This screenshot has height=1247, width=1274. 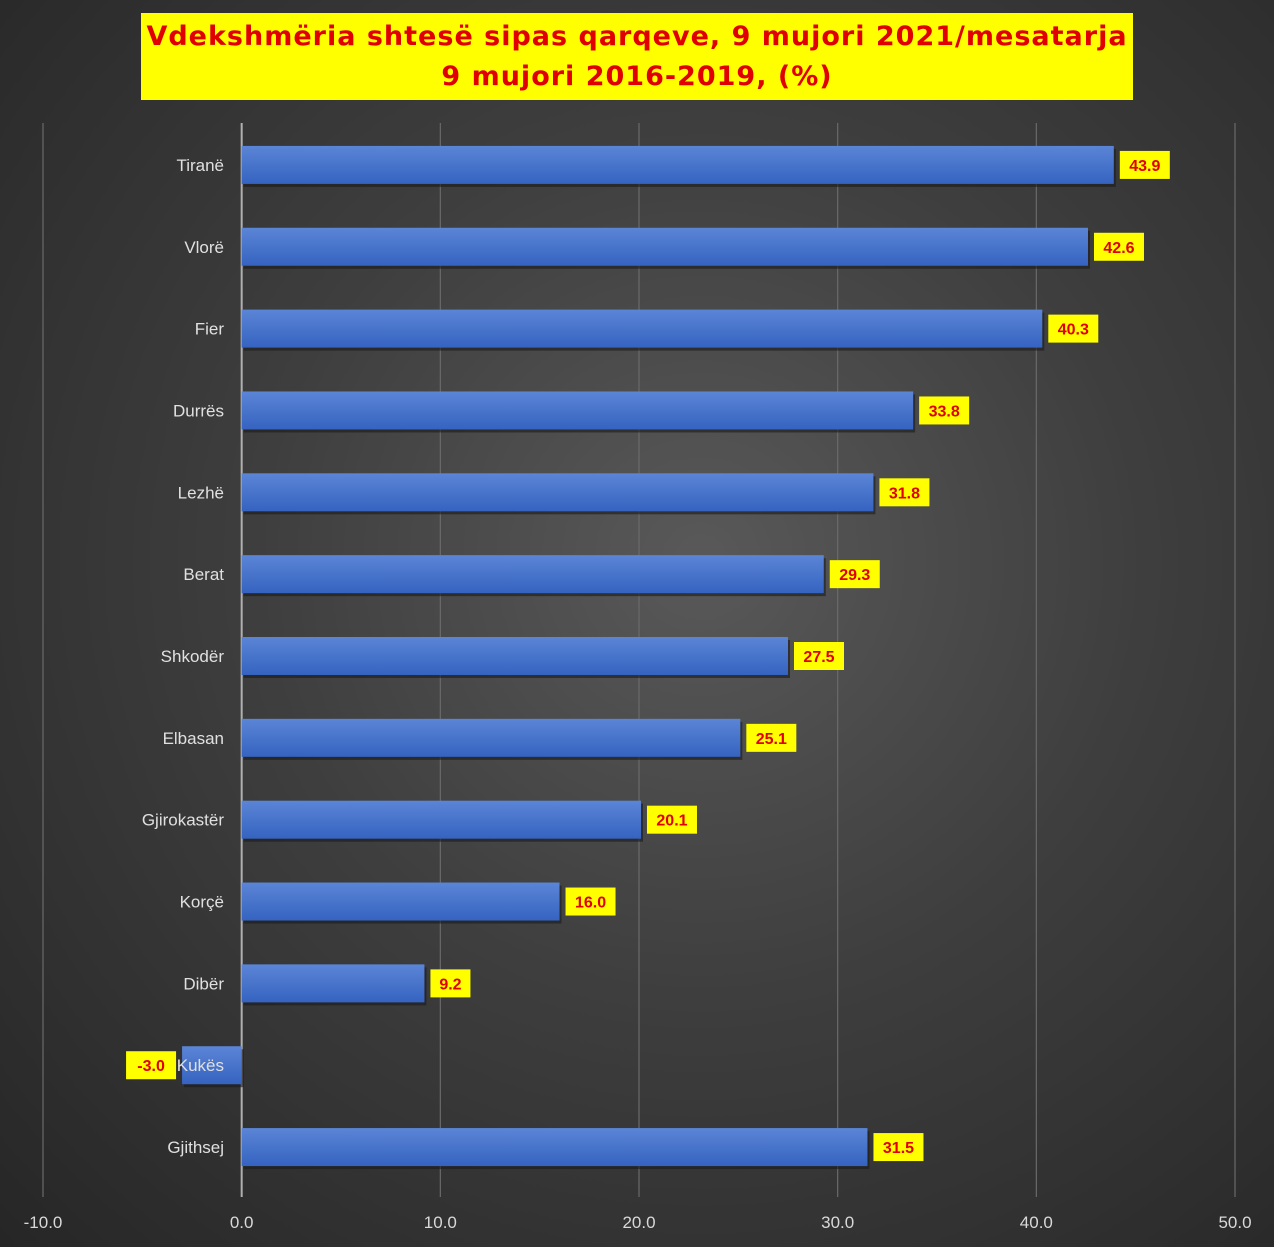 I want to click on category-label: Shkodër, so click(x=193, y=656).